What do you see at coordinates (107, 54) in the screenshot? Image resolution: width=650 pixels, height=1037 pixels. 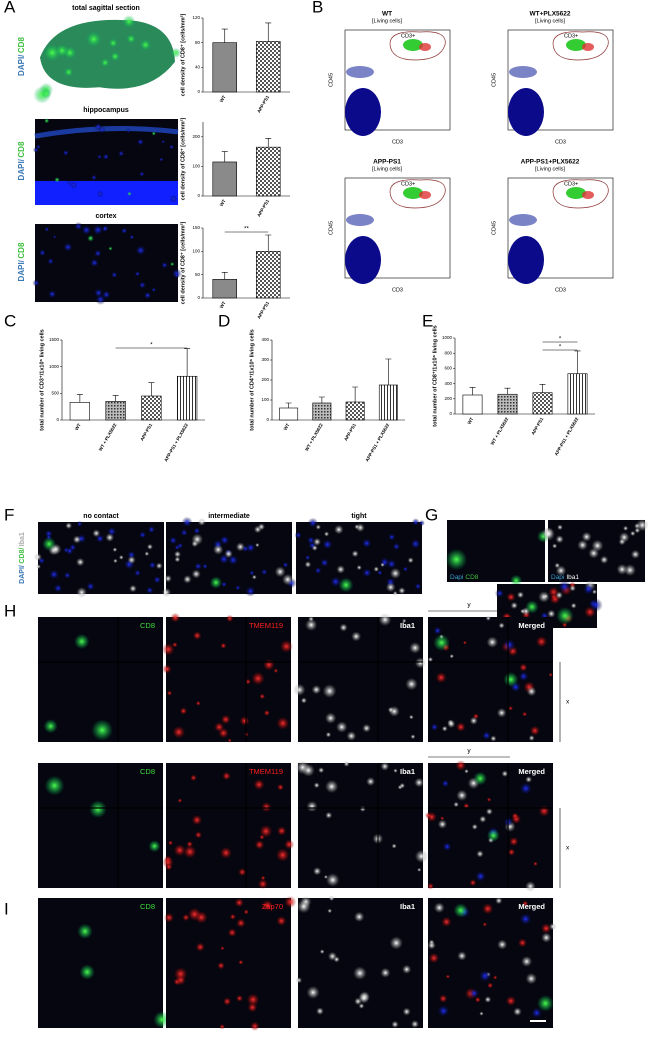 I see `brain` at bounding box center [107, 54].